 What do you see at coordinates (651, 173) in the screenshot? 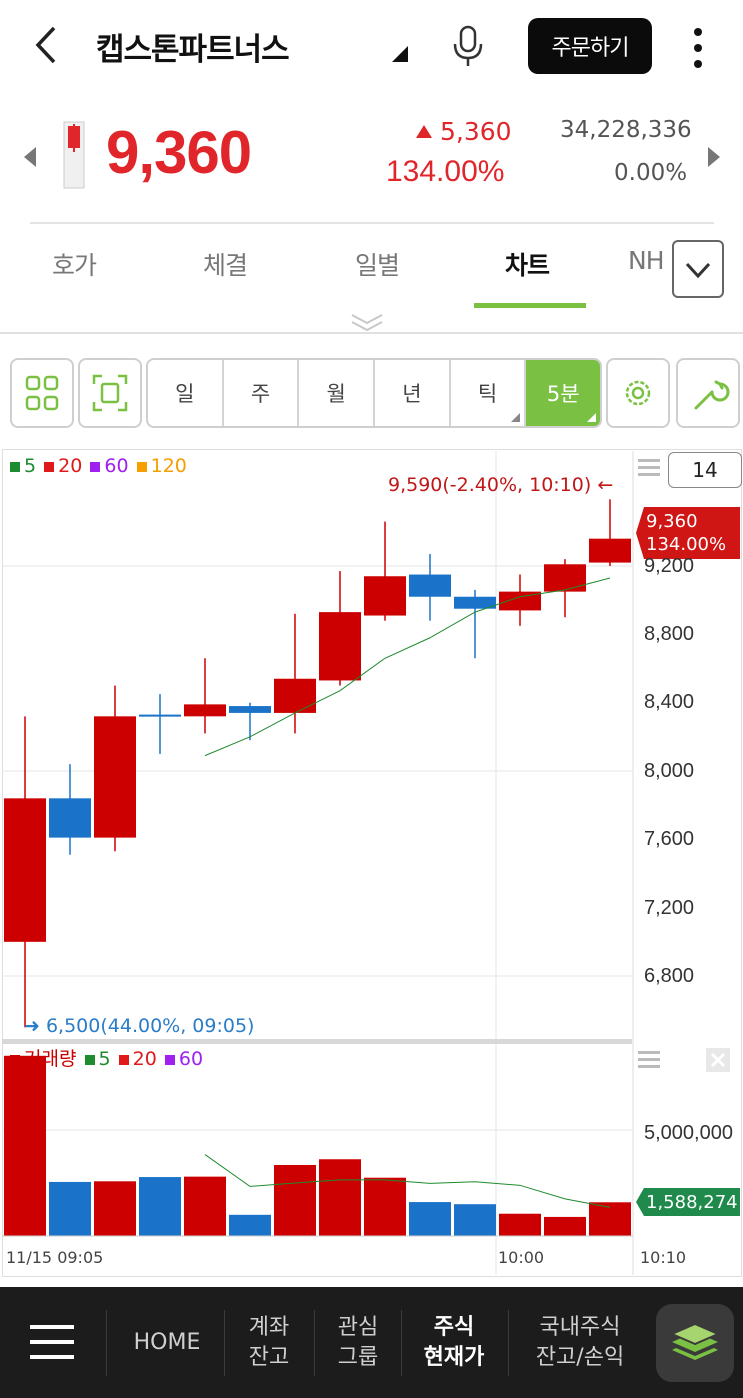
I see `volume-percent: 0.00%` at bounding box center [651, 173].